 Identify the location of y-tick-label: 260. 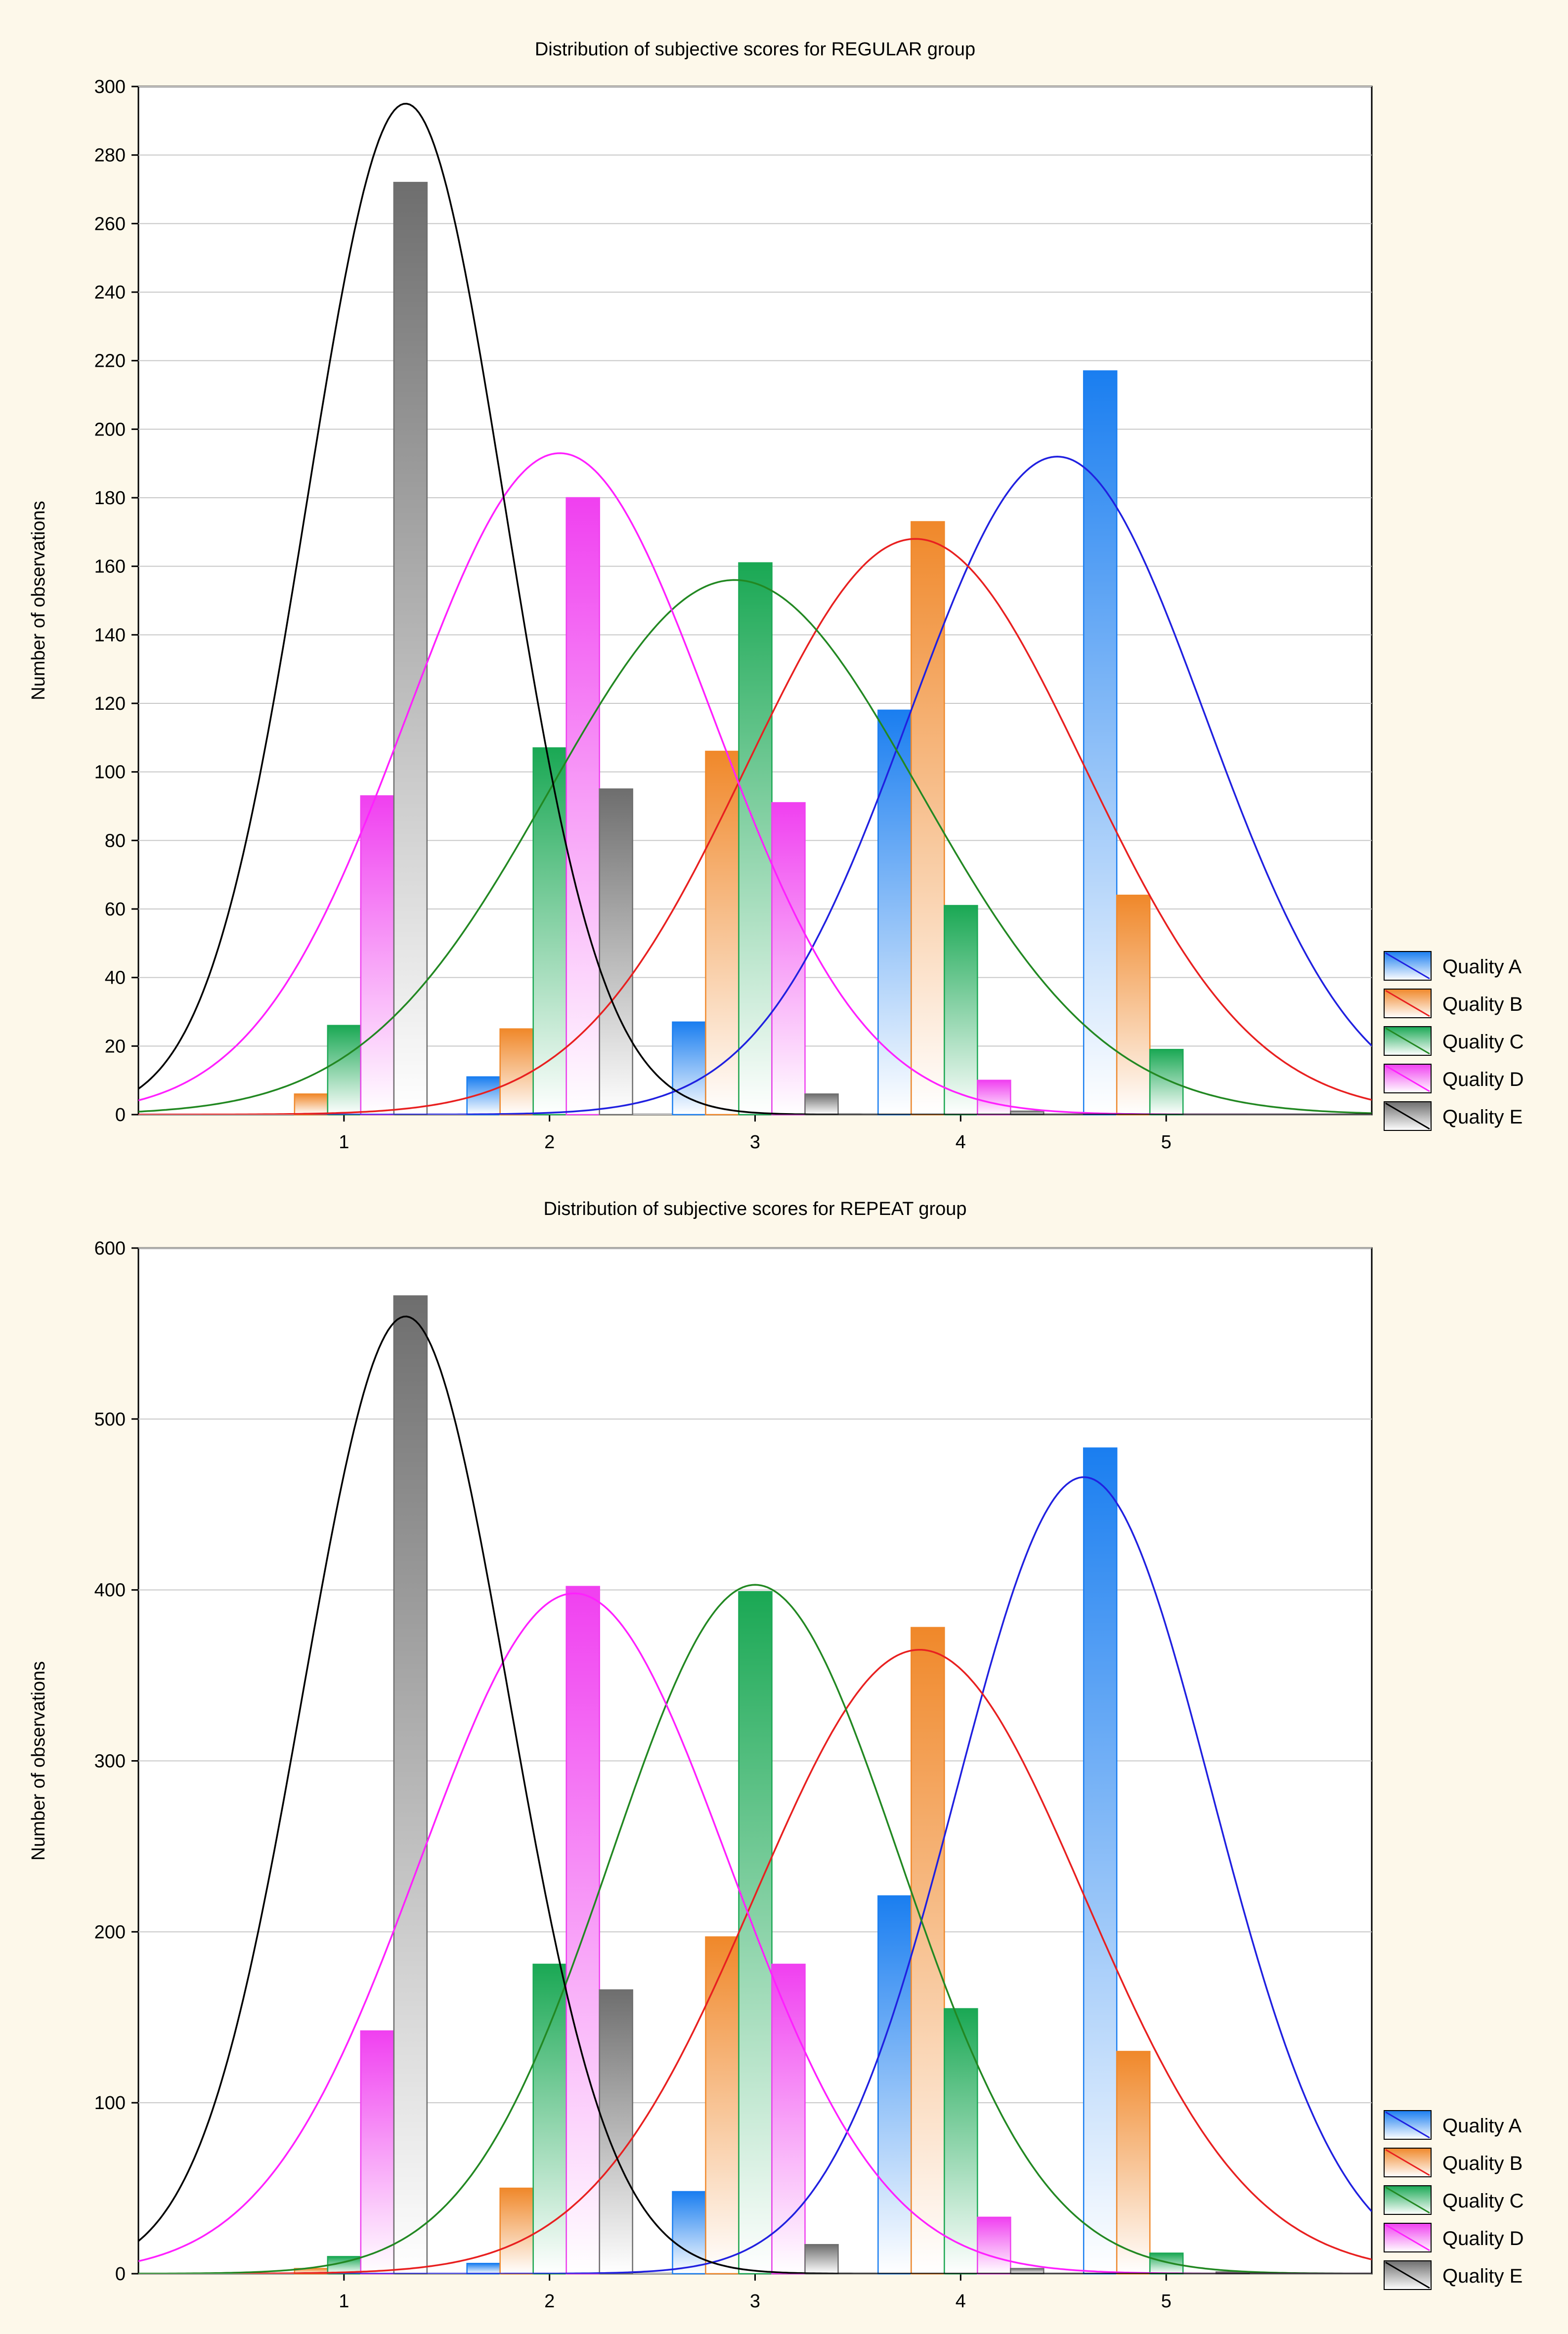
(110, 224).